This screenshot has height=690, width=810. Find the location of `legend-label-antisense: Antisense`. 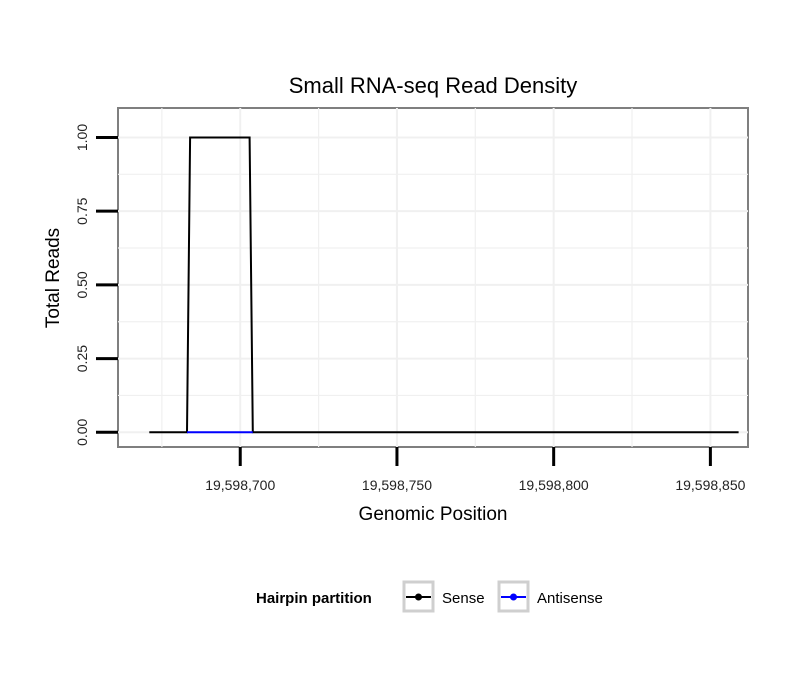

legend-label-antisense: Antisense is located at coordinates (570, 598).